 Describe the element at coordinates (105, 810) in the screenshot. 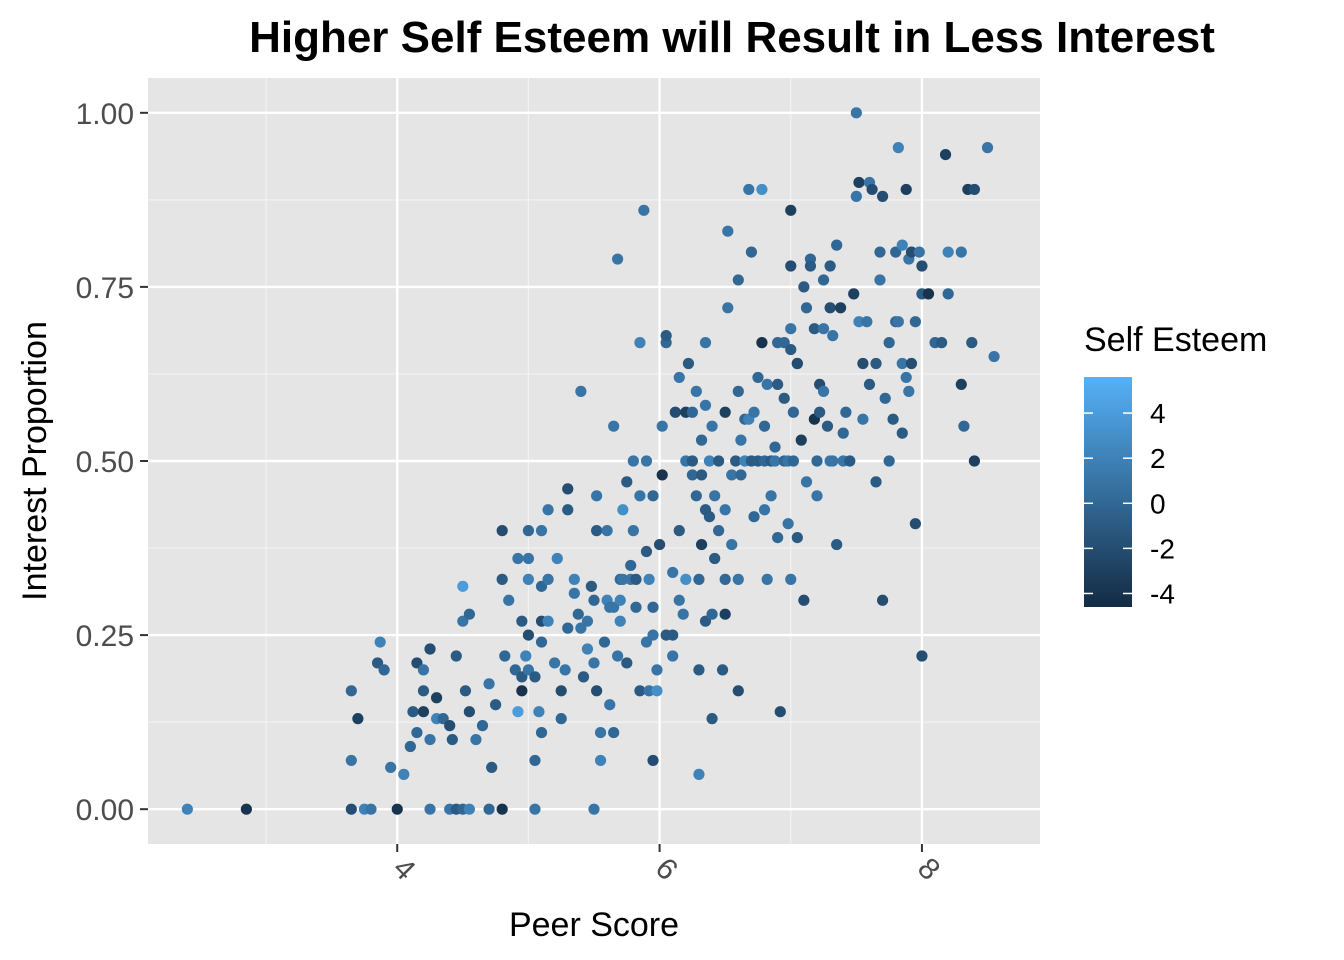

I see `y-tick-label: 0.00` at that location.